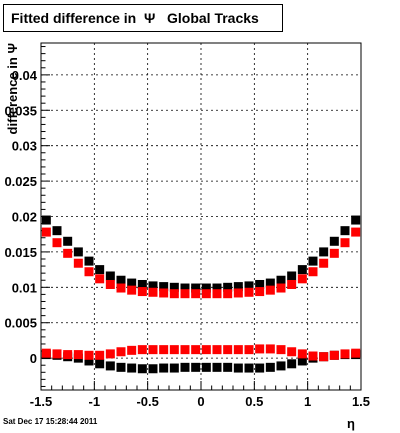 The height and width of the screenshot is (433, 400). Describe the element at coordinates (20, 181) in the screenshot. I see `y-tick-label: 0.025` at that location.